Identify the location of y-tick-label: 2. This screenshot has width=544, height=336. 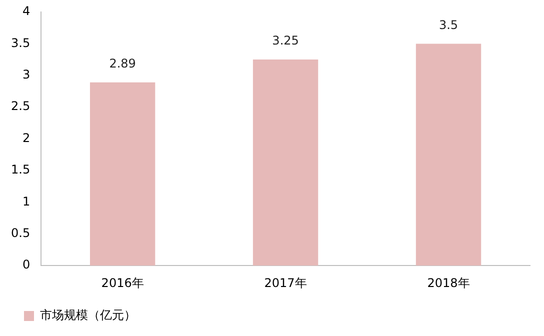
(26, 137).